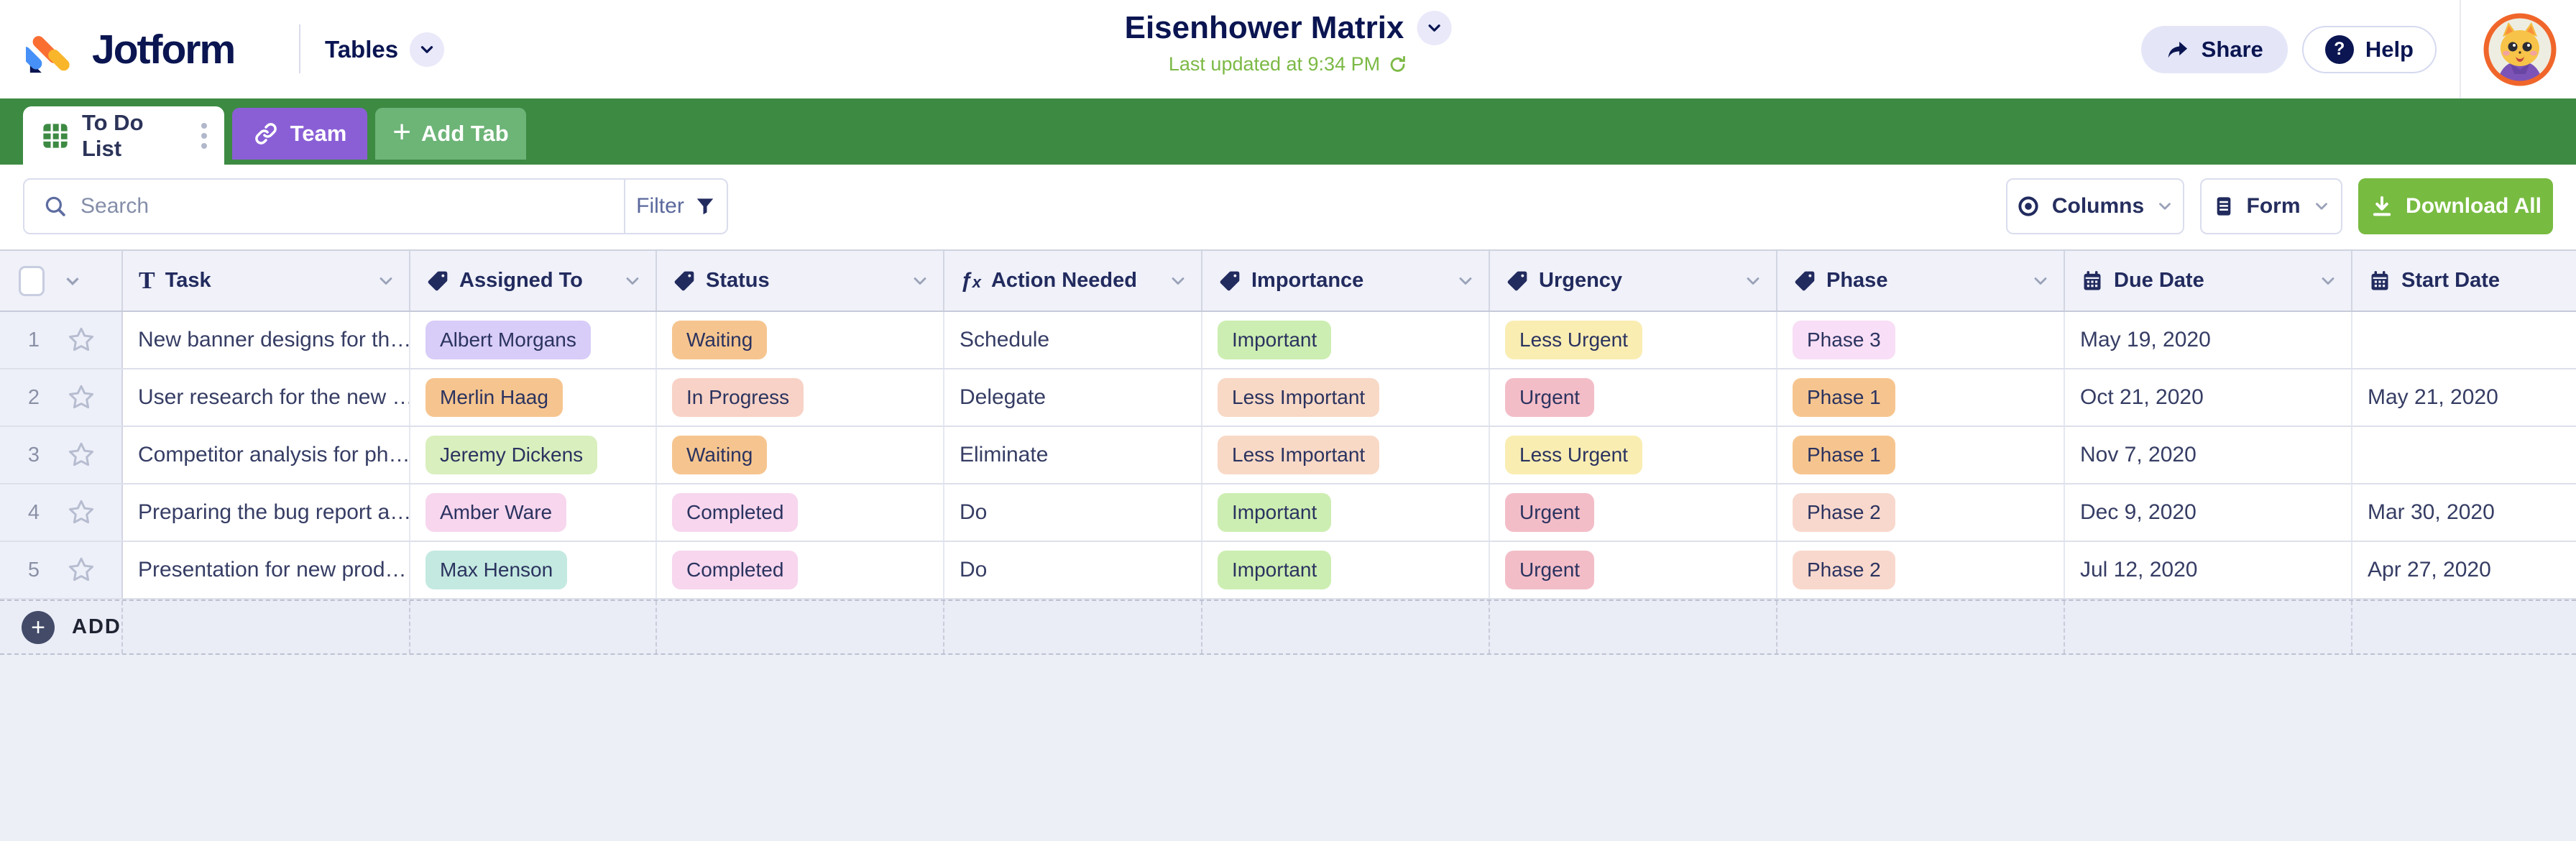 This screenshot has width=2576, height=841. I want to click on column-header-urgency: Urgency, so click(1633, 281).